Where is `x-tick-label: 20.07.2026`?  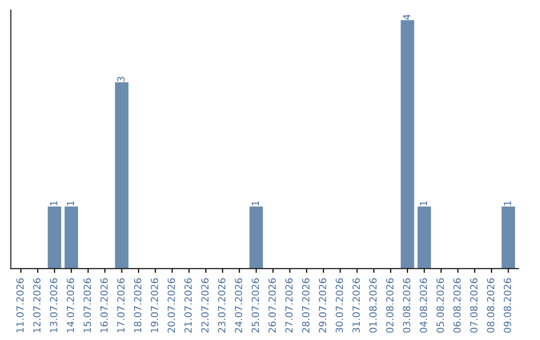
x-tick-label: 20.07.2026 is located at coordinates (171, 305).